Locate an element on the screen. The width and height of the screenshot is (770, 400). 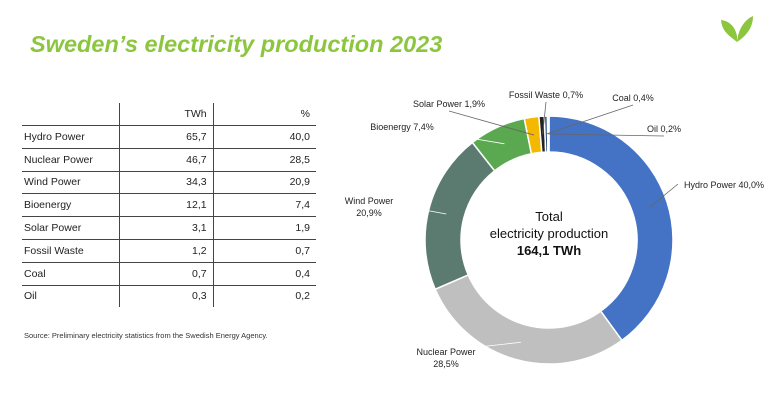
slice-label: Fossil Waste 0,7% is located at coordinates (546, 95).